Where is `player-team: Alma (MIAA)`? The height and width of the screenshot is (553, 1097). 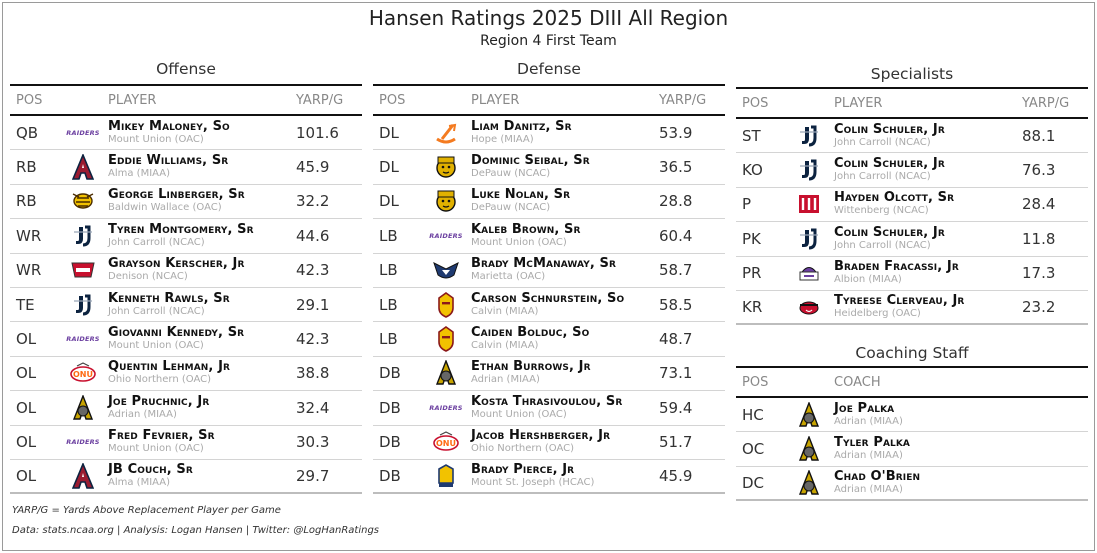 player-team: Alma (MIAA) is located at coordinates (139, 483).